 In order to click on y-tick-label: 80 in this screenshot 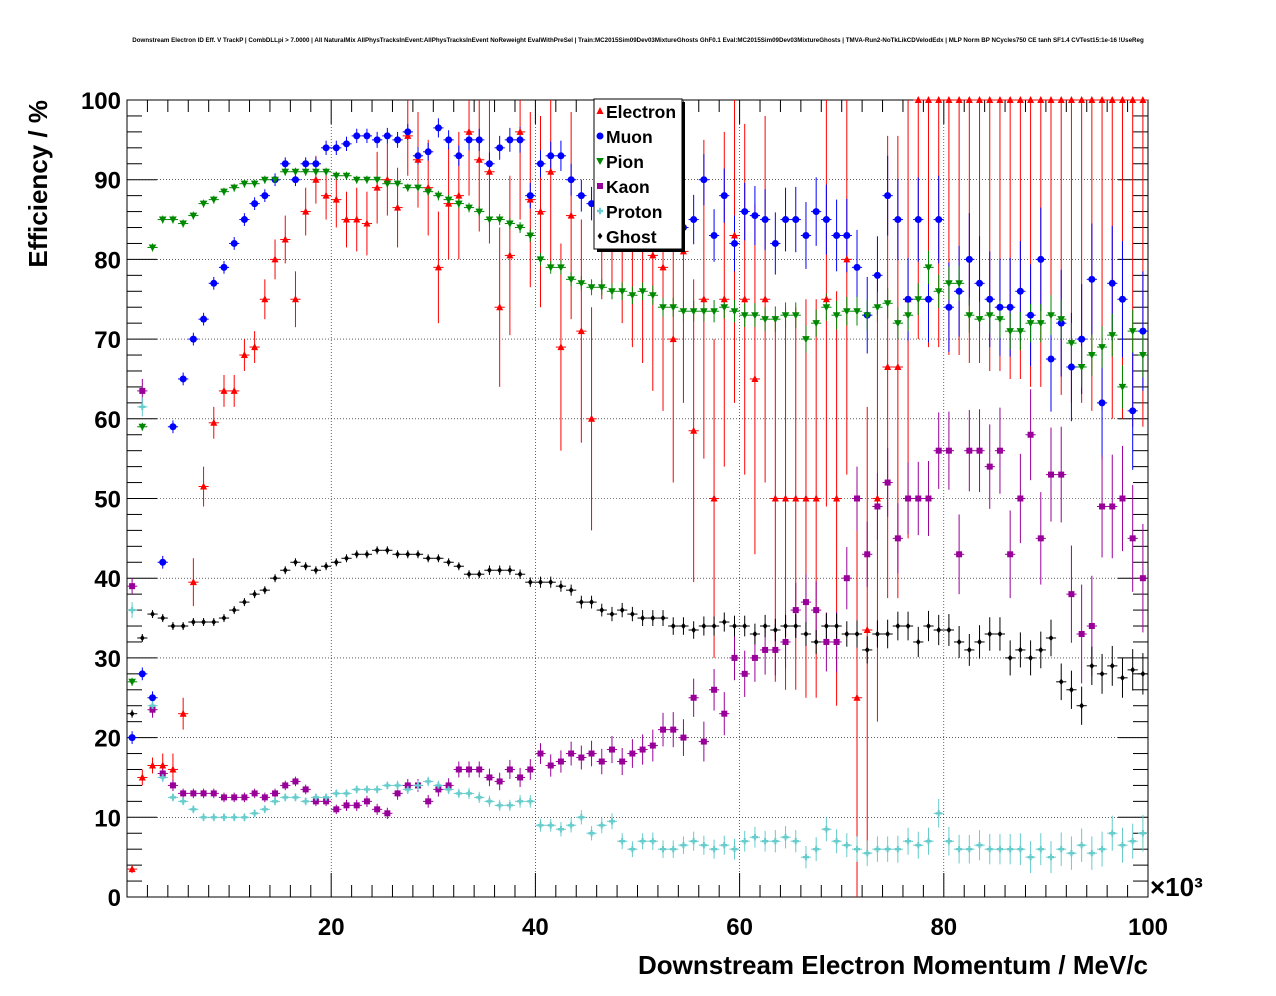, I will do `click(107, 260)`.